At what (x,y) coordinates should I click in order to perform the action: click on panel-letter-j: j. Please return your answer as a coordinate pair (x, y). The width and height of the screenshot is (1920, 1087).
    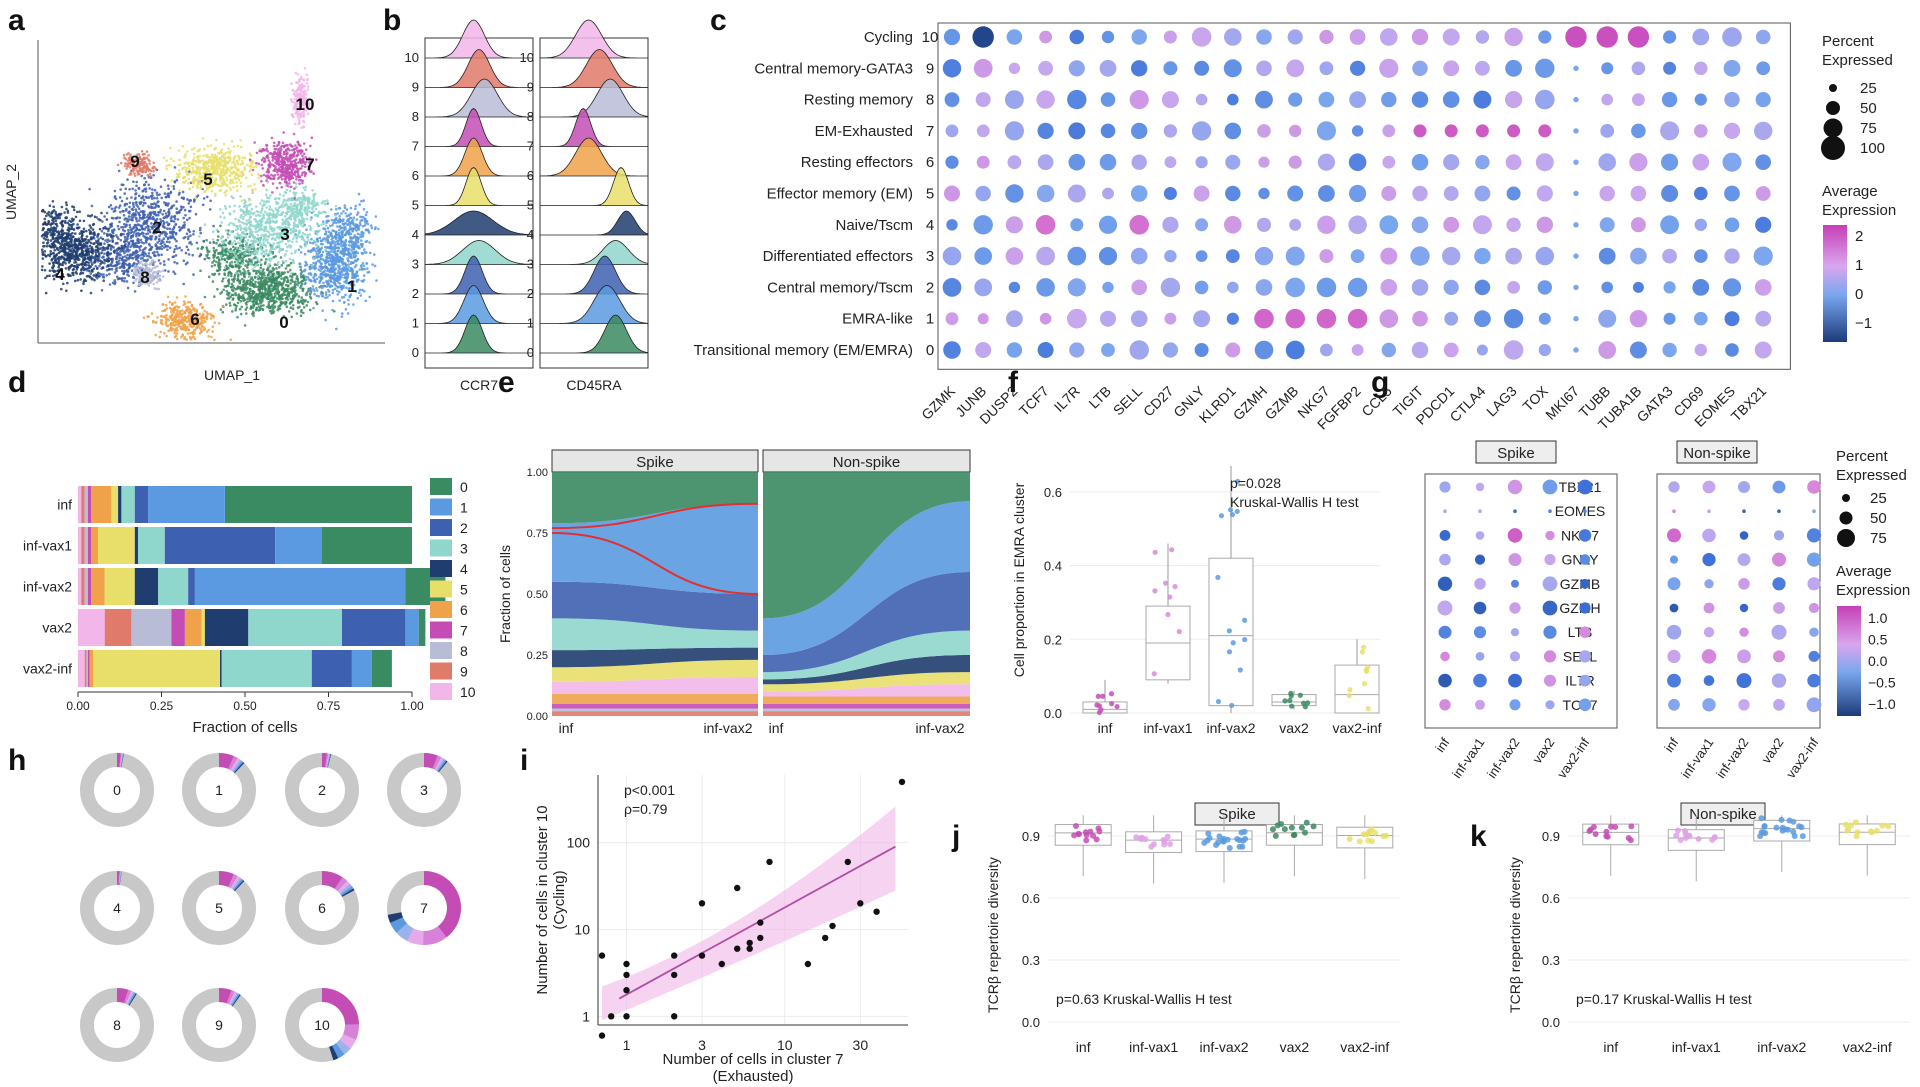
    Looking at the image, I should click on (955, 836).